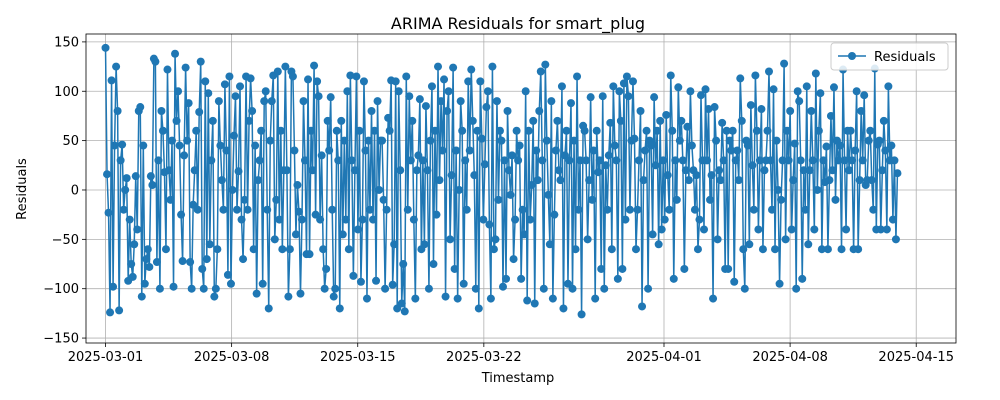 The width and height of the screenshot is (1000, 400). What do you see at coordinates (889, 56) in the screenshot?
I see `legend-box` at bounding box center [889, 56].